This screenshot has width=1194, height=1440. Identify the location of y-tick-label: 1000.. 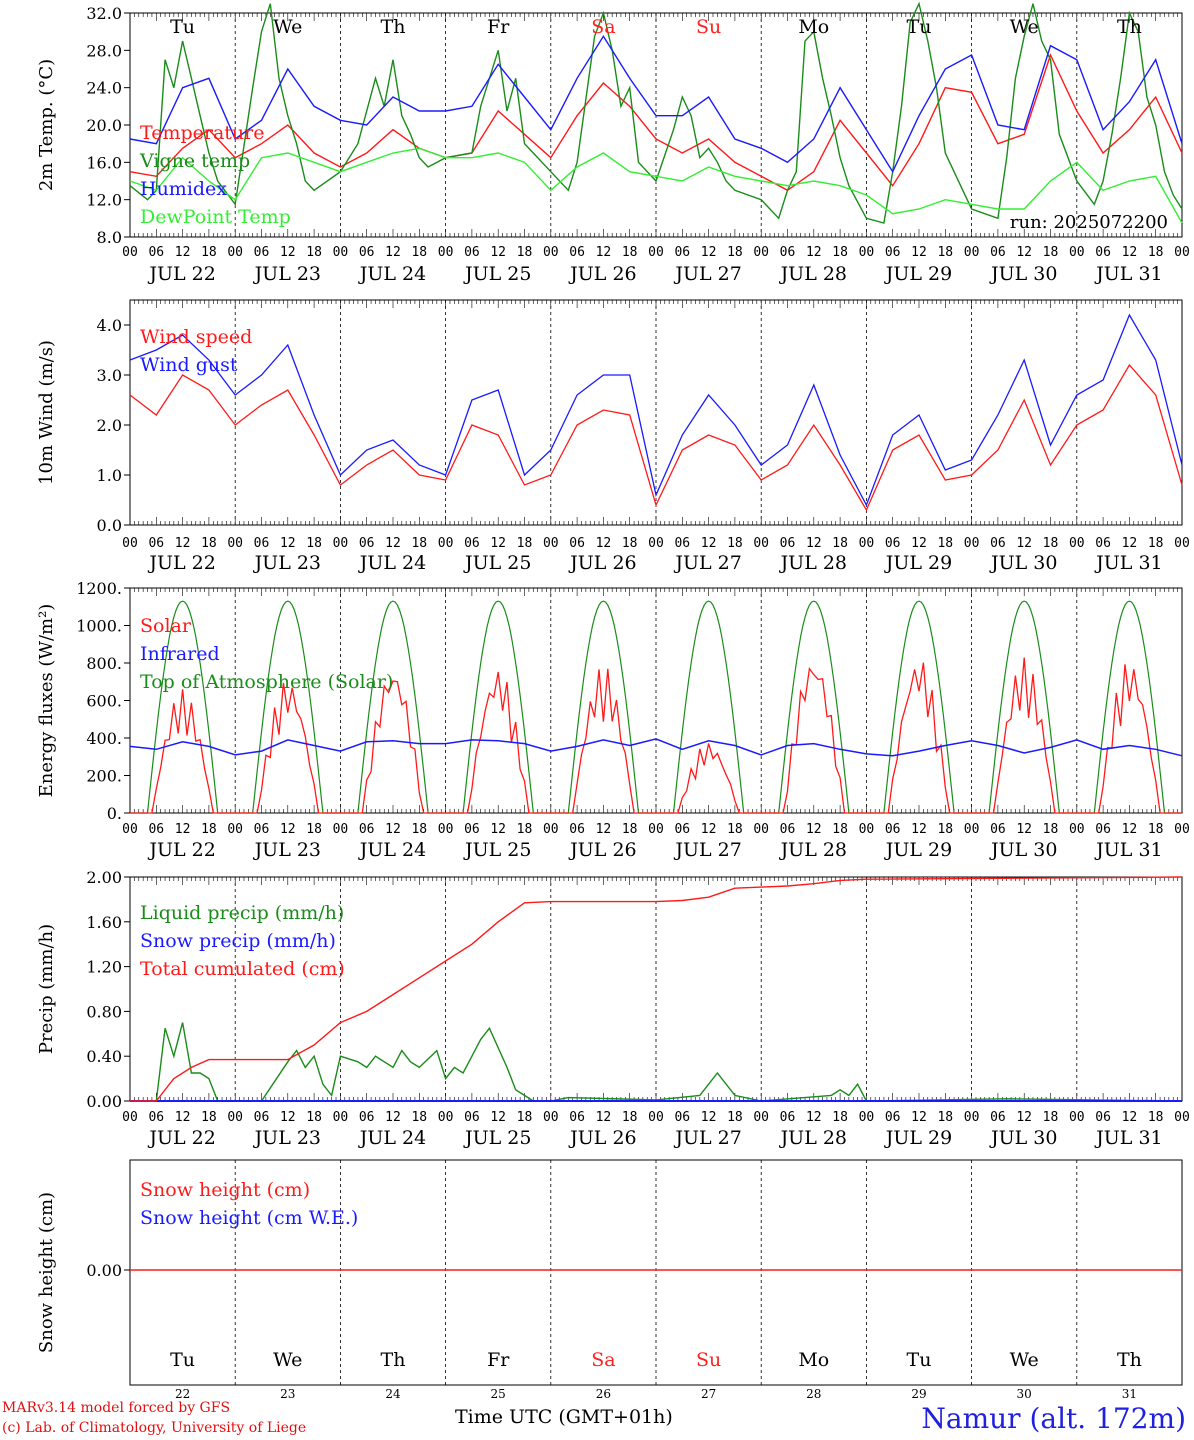
(99, 626).